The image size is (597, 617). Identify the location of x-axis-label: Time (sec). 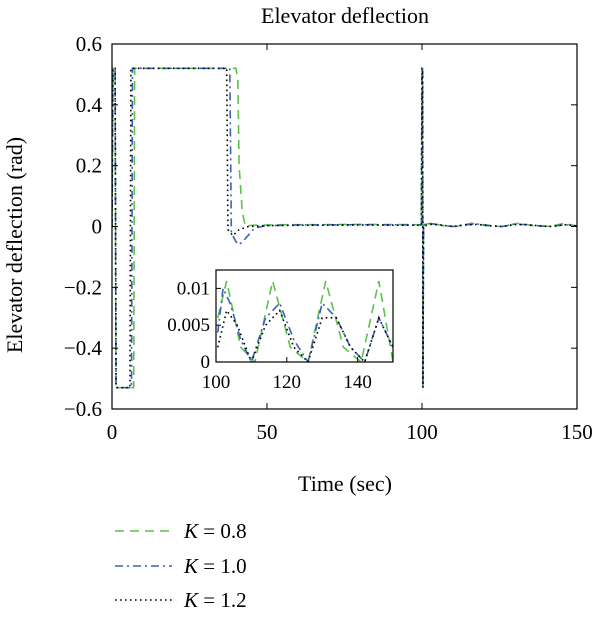
(345, 483).